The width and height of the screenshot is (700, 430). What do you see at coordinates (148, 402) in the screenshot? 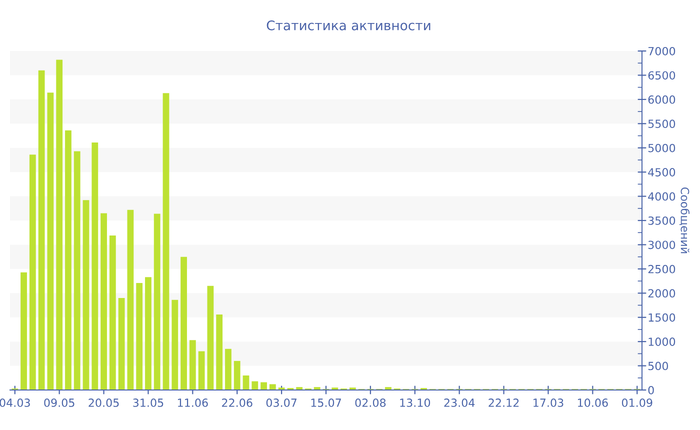
I see `x-tick-label: 31.05` at bounding box center [148, 402].